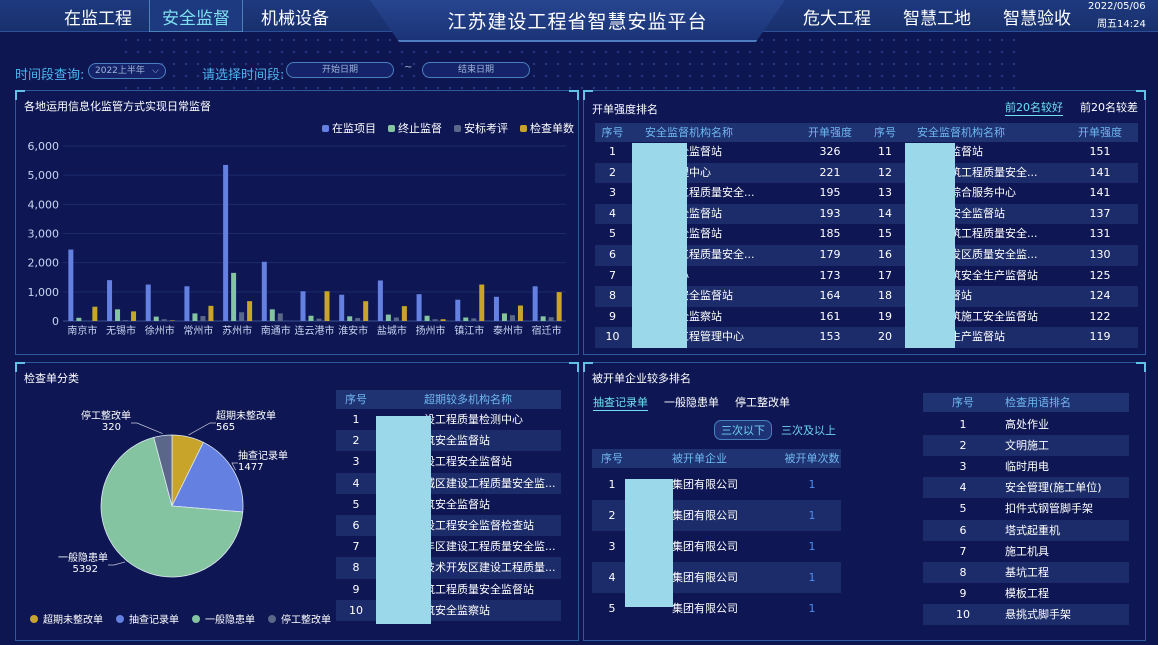 The height and width of the screenshot is (645, 1158). I want to click on legend-dot, so click(196, 619).